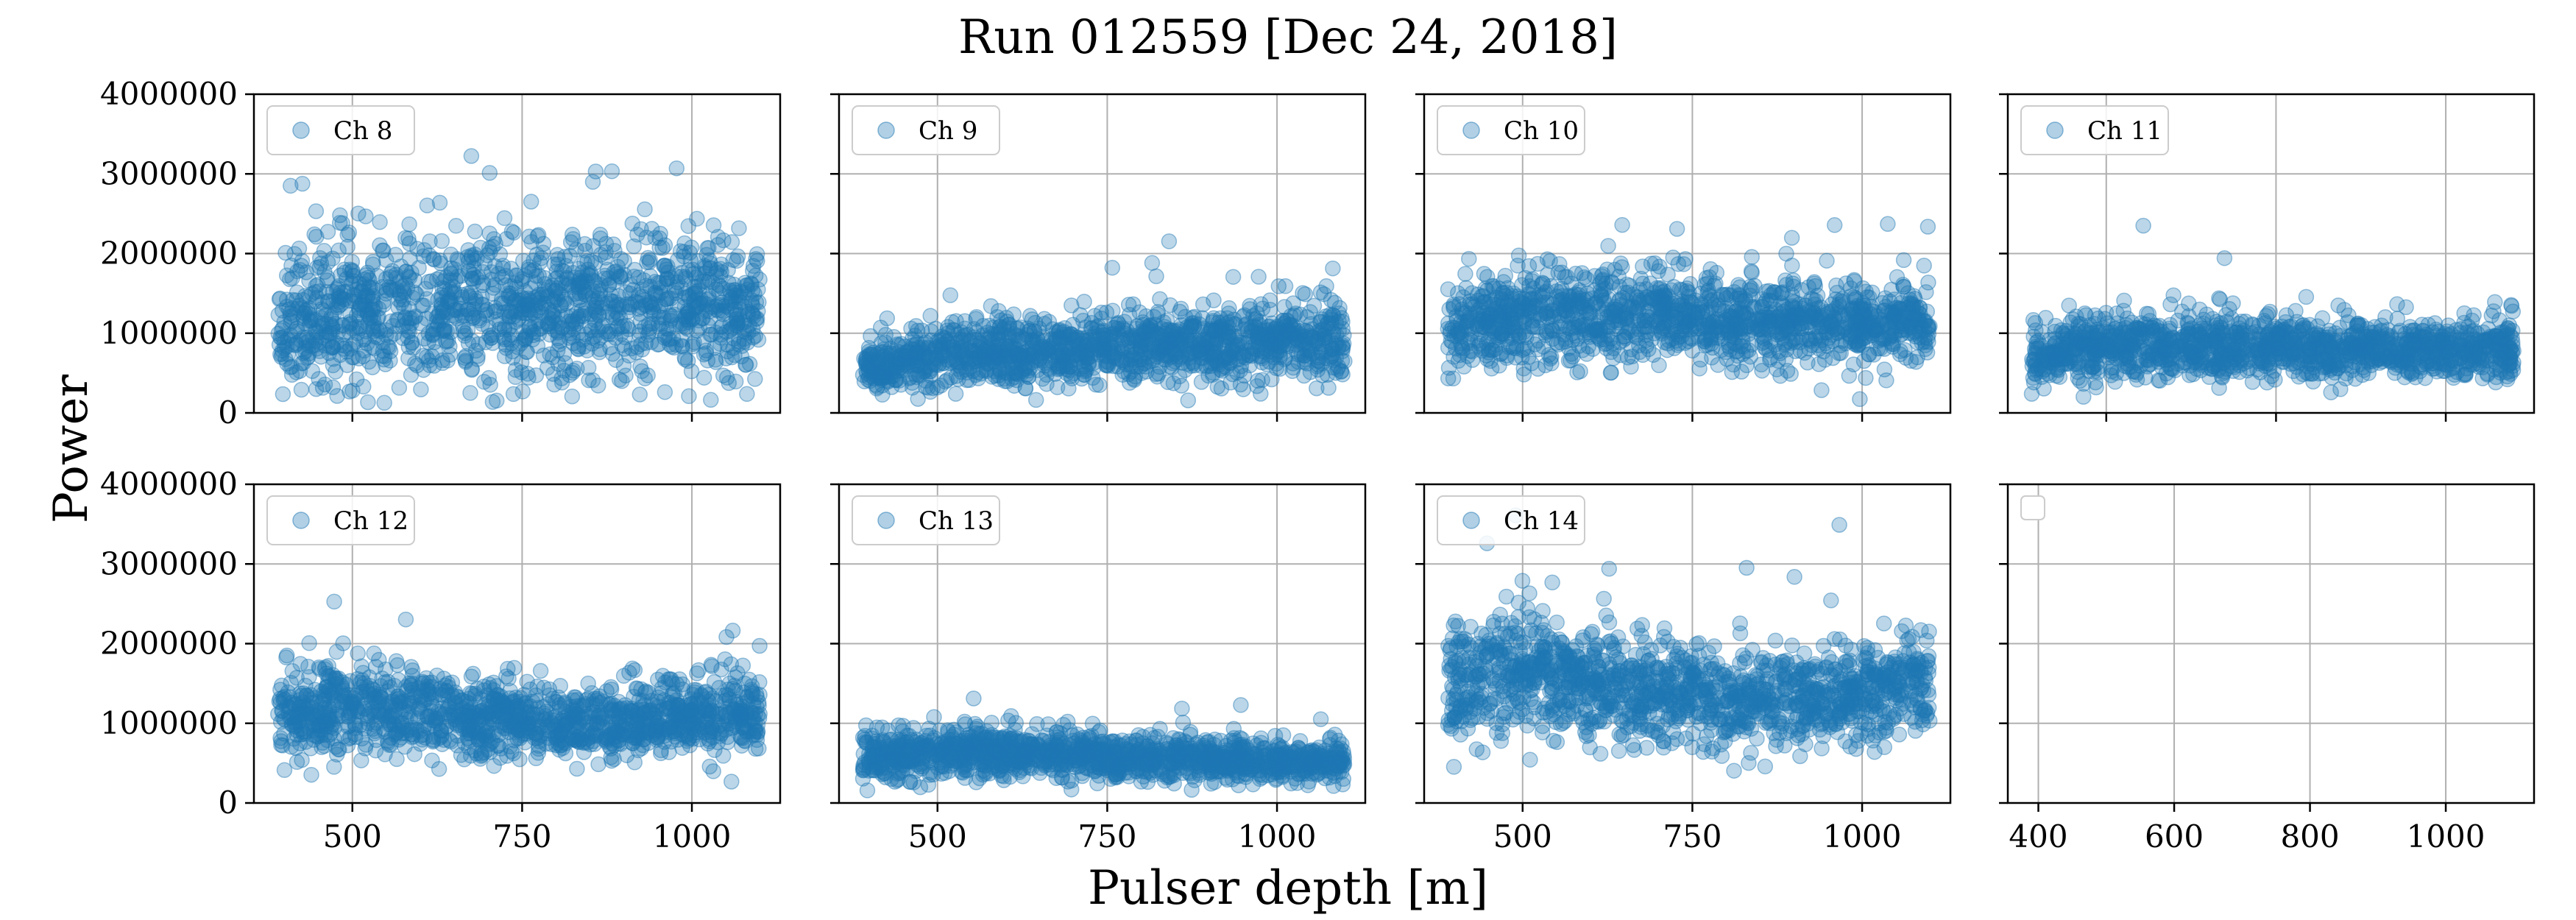 This screenshot has width=2576, height=920. Describe the element at coordinates (169, 94) in the screenshot. I see `y-tick-label: 4000000` at that location.